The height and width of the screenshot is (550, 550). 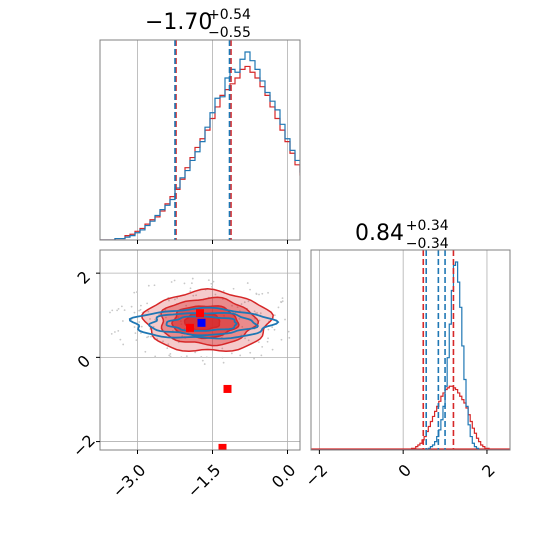 I want to click on joint-panel-frame, so click(x=200, y=350).